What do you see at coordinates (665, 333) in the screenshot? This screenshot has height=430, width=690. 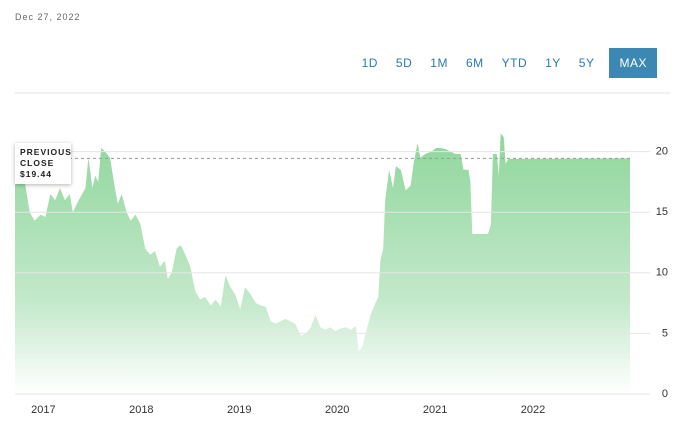 I see `y-tick-label: 5` at bounding box center [665, 333].